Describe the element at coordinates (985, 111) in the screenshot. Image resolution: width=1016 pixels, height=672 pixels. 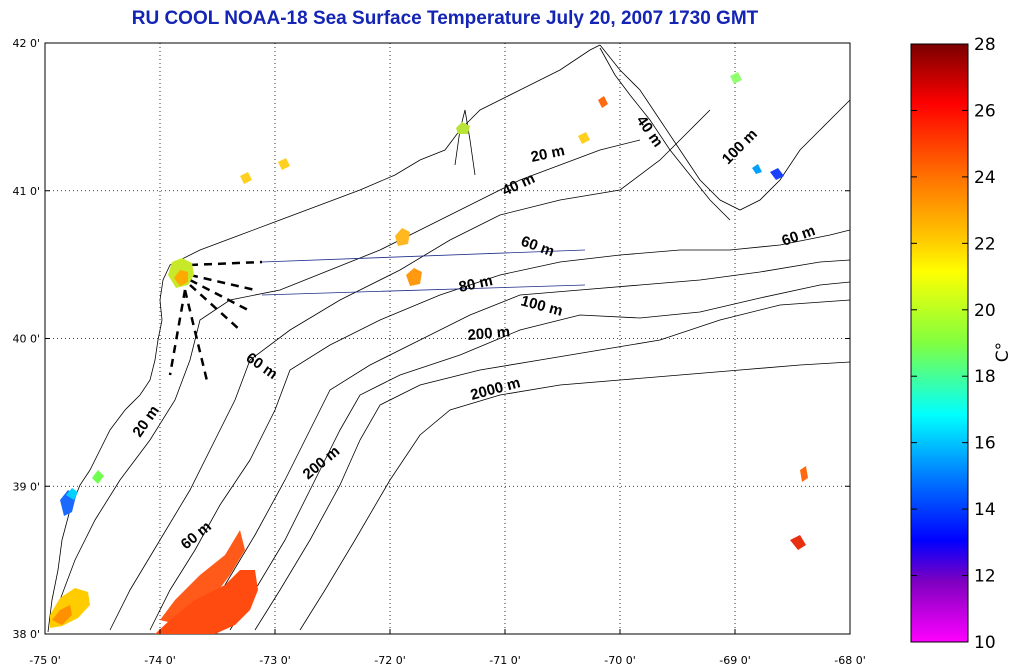
I see `colorbar-tick-label: 26` at that location.